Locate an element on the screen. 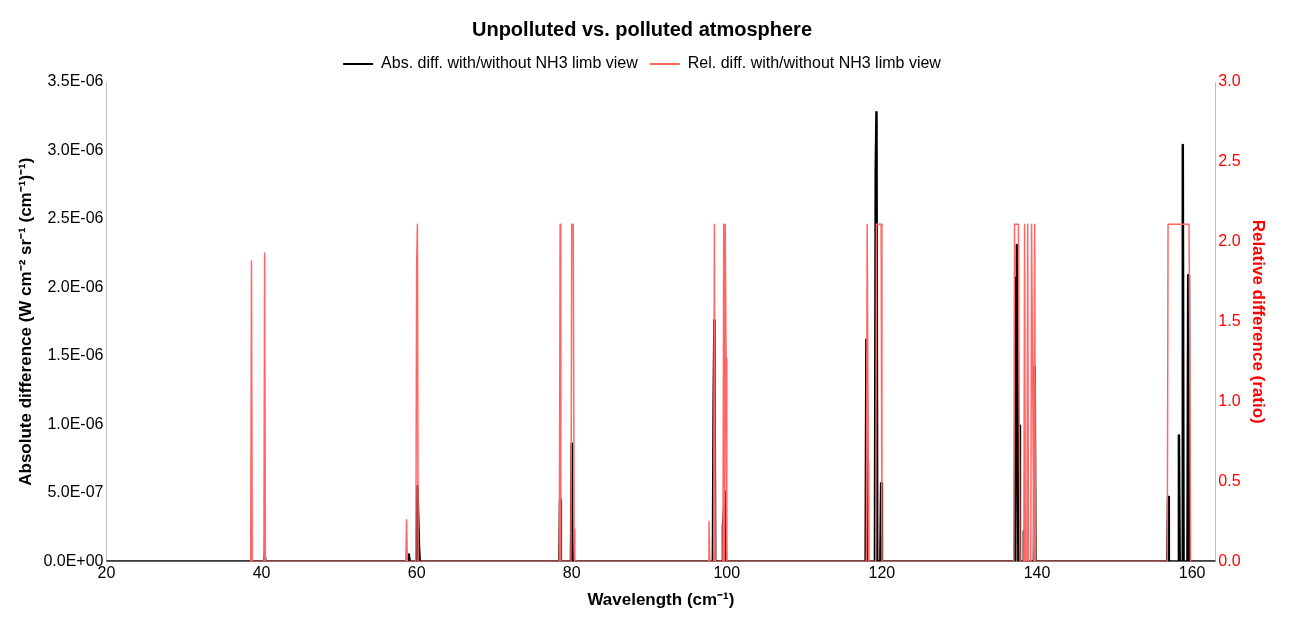 This screenshot has height=627, width=1290. x-tick-label: 160 is located at coordinates (1192, 573).